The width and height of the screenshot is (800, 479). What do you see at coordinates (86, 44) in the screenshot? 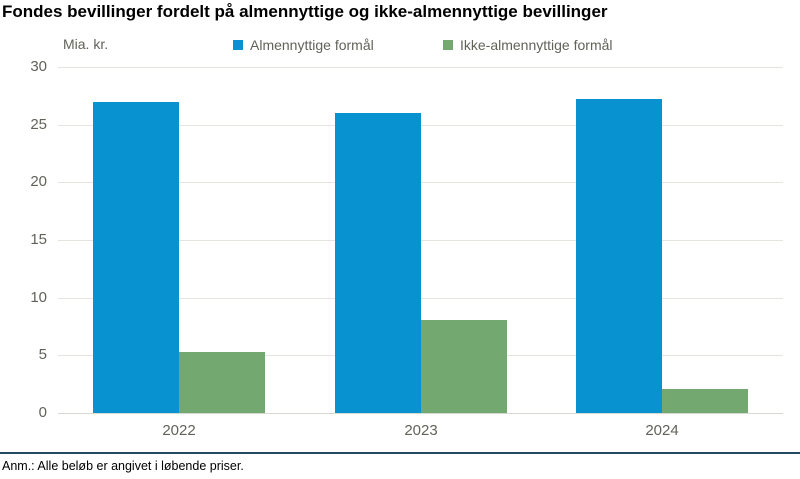
I see `y-axis-unit-label: Mia. kr.` at bounding box center [86, 44].